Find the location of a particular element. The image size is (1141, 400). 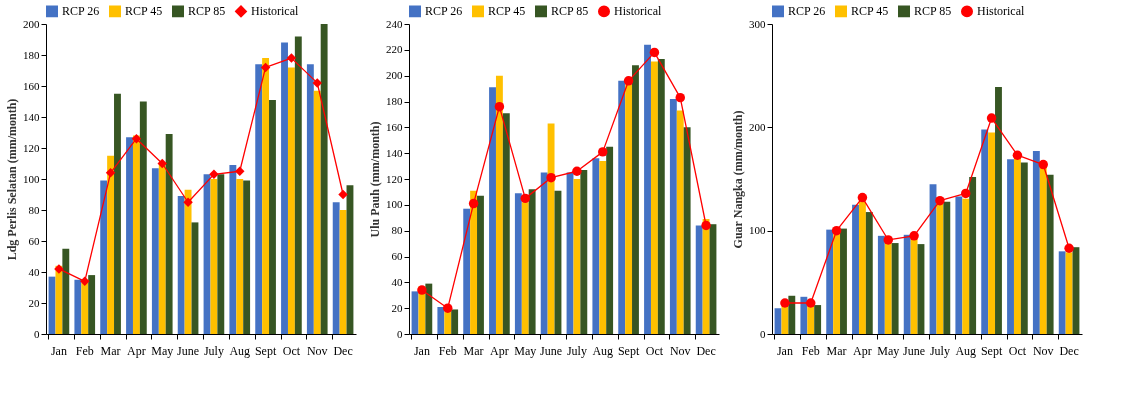

y-tick-label: 120 is located at coordinates (31, 147).